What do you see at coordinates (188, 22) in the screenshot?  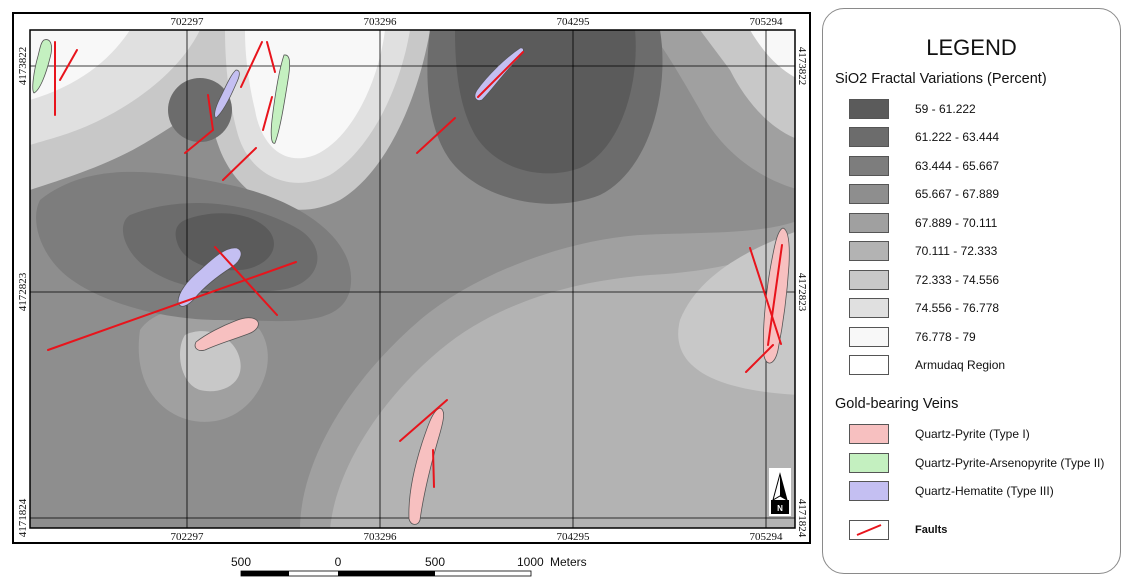 I see `x-tick-top-1: 702297` at bounding box center [188, 22].